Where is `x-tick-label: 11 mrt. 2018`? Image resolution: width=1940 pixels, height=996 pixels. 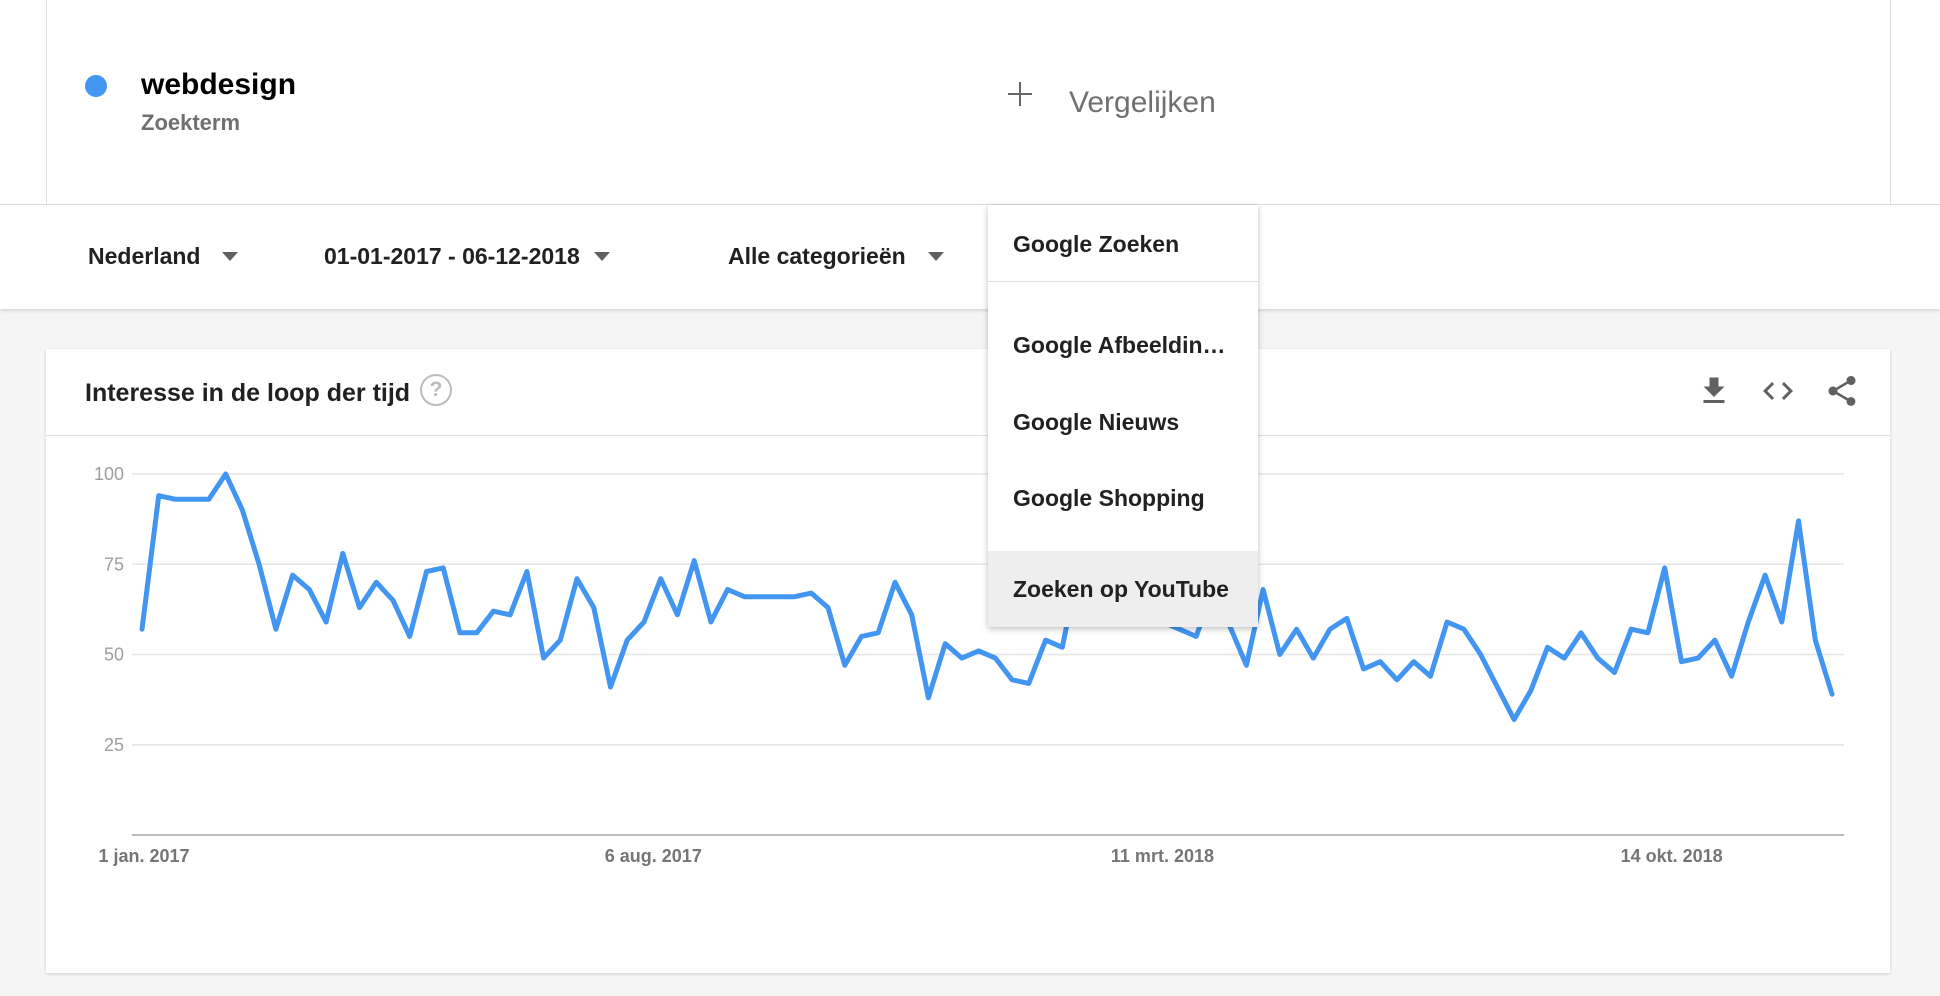 x-tick-label: 11 mrt. 2018 is located at coordinates (1162, 856).